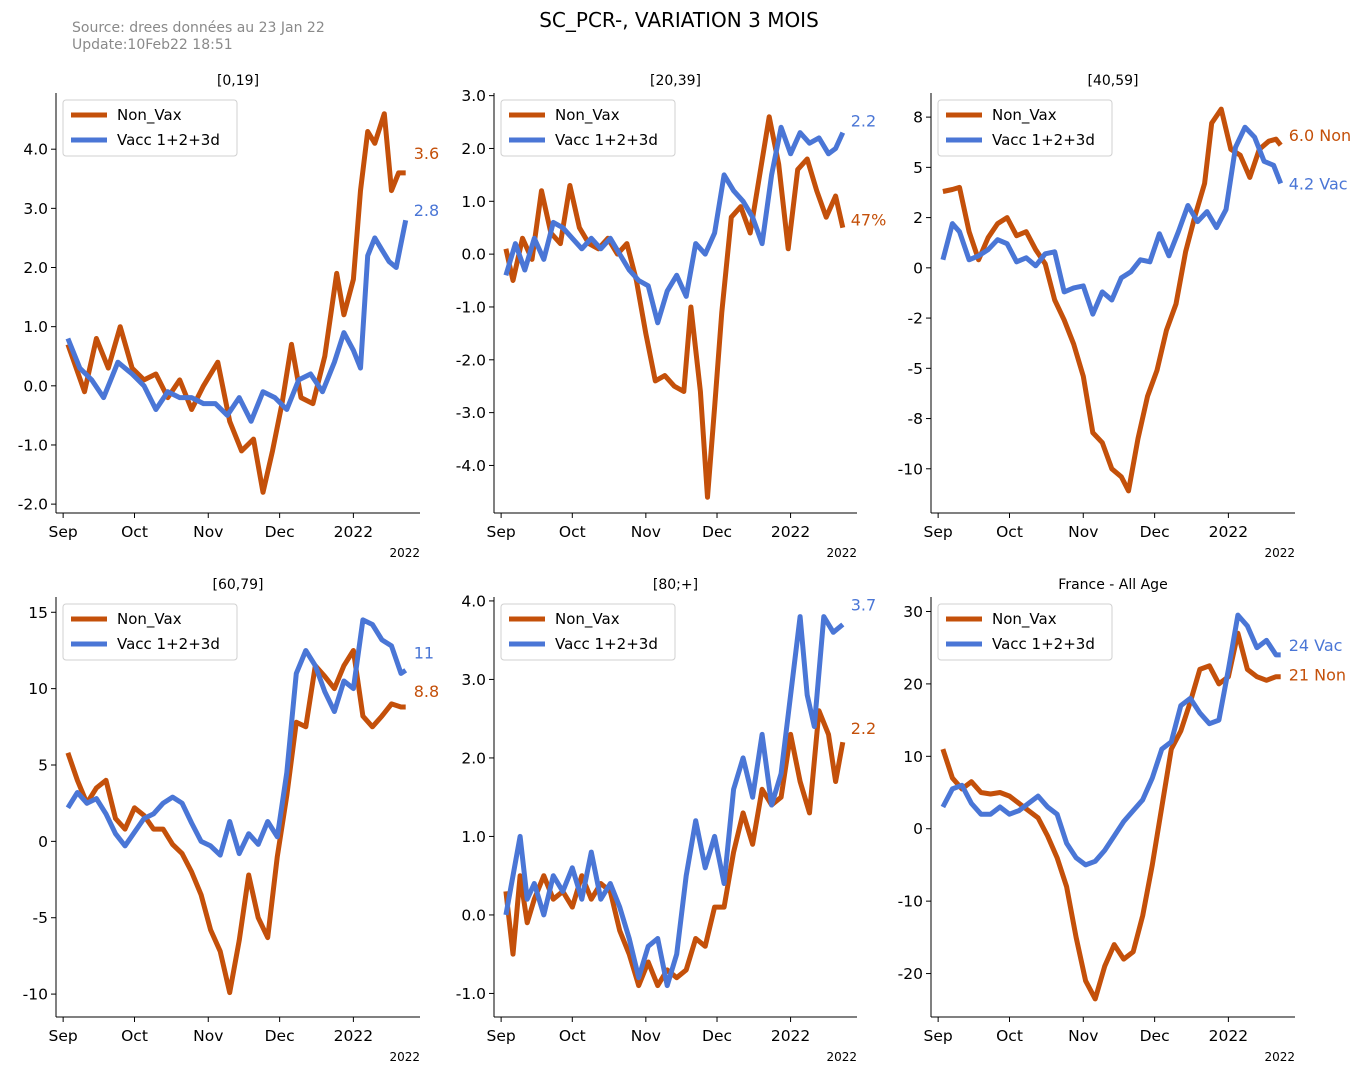 Image resolution: width=1358 pixels, height=1073 pixels. Describe the element at coordinates (33, 505) in the screenshot. I see `y-tick-label: -2.0` at that location.